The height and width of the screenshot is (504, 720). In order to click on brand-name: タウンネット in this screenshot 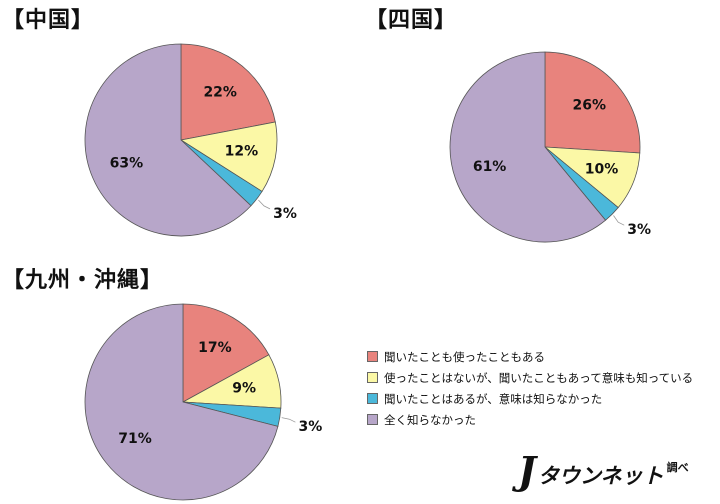, I will do `click(600, 476)`.